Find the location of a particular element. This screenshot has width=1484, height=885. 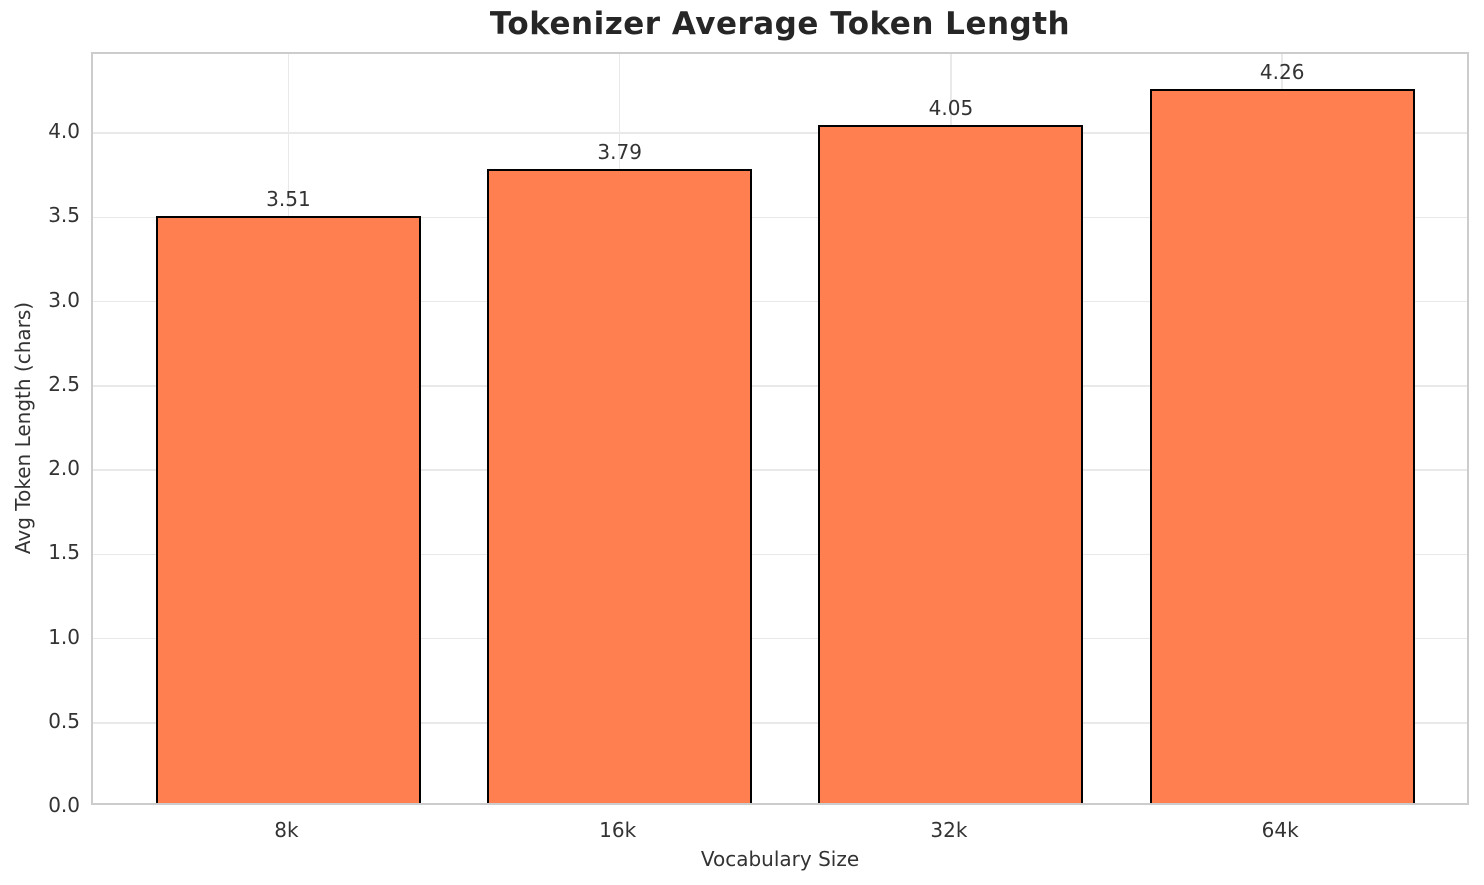

chart-title: Tokenizer Average Token Length is located at coordinates (780, 24).